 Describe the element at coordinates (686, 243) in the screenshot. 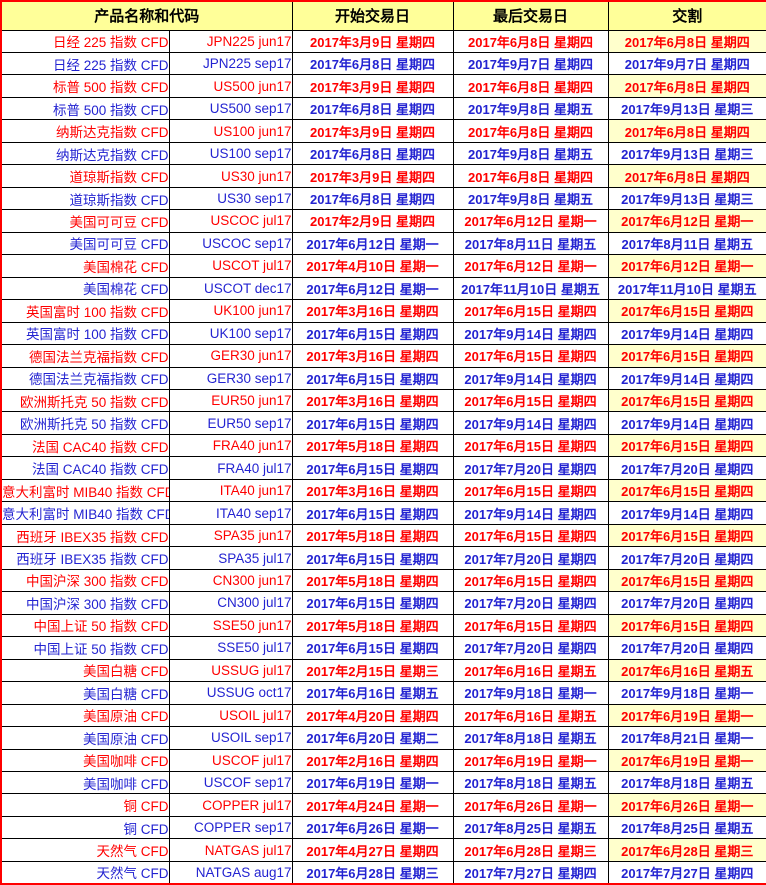

I see `delivery-date-cell: 2017年8月11日 星期五` at that location.